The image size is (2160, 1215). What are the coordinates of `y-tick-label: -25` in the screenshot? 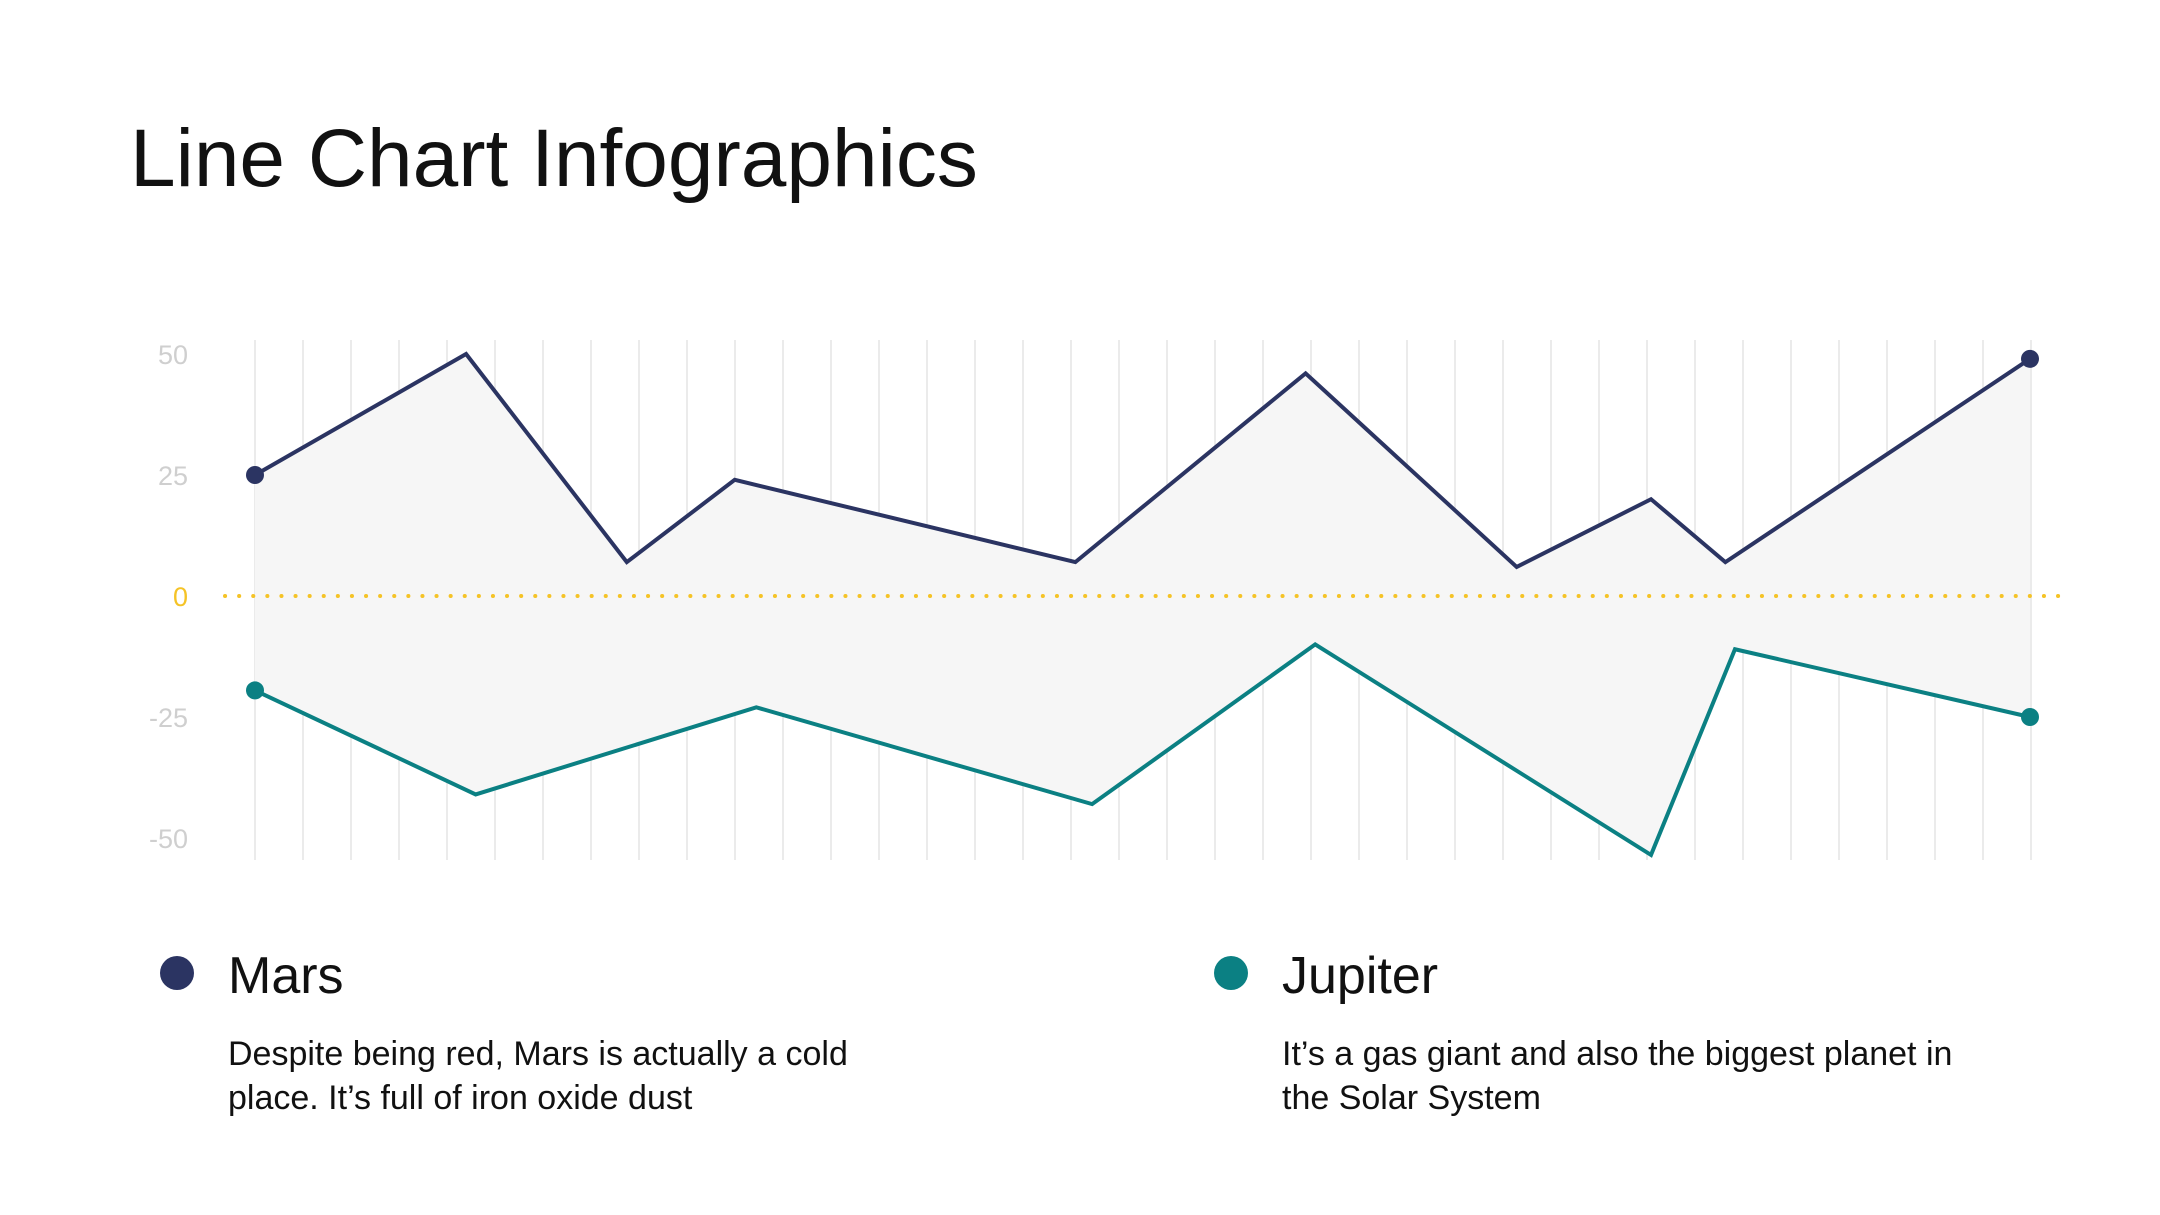 It's located at (168, 718).